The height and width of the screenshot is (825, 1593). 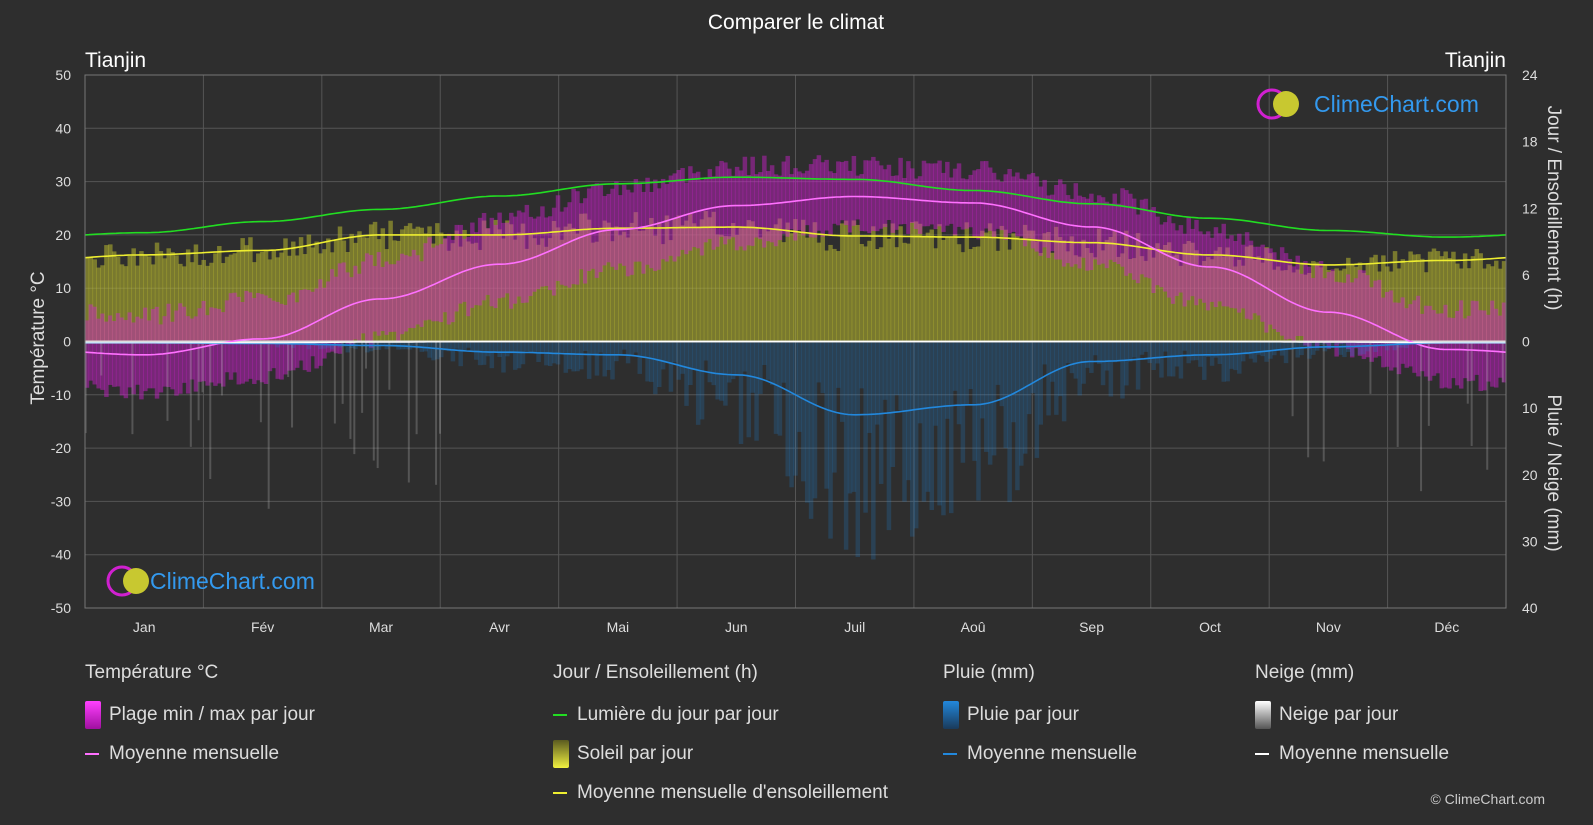 What do you see at coordinates (560, 715) in the screenshot?
I see `daylight-swatch-icon` at bounding box center [560, 715].